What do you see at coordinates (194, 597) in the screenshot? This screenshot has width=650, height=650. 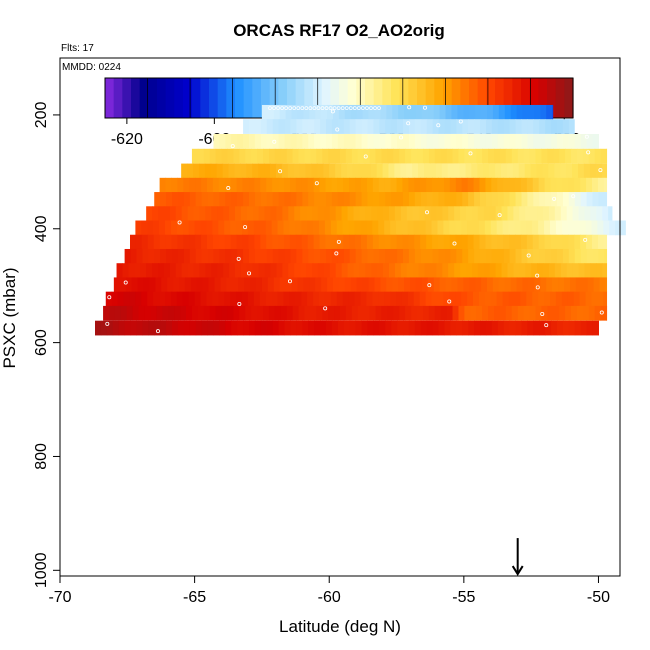 I see `x-tick-label: -65` at bounding box center [194, 597].